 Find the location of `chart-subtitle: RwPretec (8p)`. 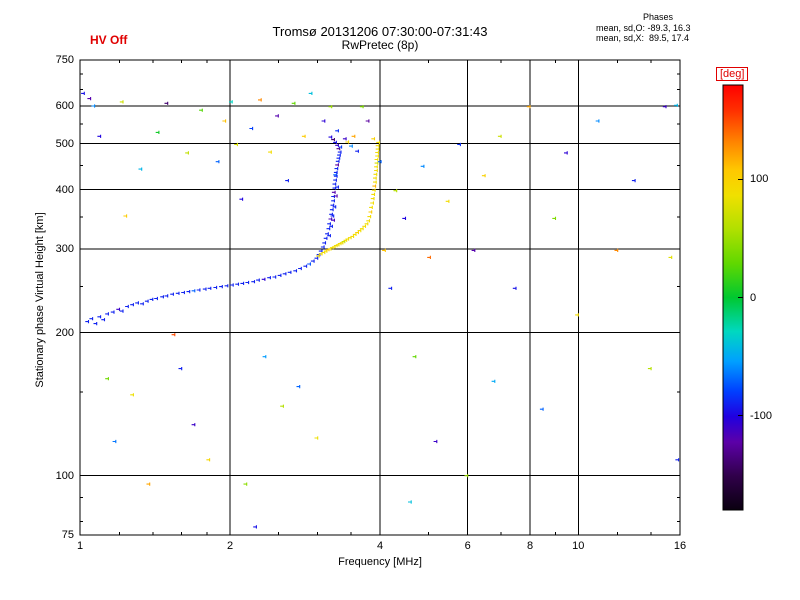

chart-subtitle: RwPretec (8p) is located at coordinates (380, 45).